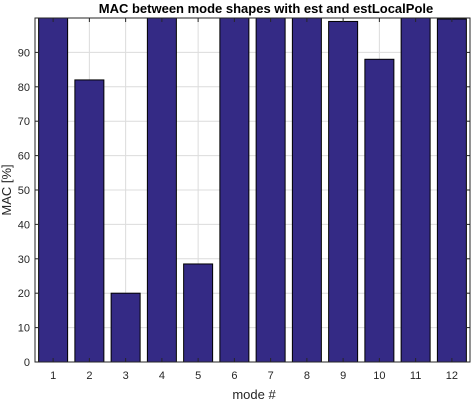 Image resolution: width=473 pixels, height=402 pixels. What do you see at coordinates (24, 191) in the screenshot?
I see `y-tick-label-50: 50` at bounding box center [24, 191].